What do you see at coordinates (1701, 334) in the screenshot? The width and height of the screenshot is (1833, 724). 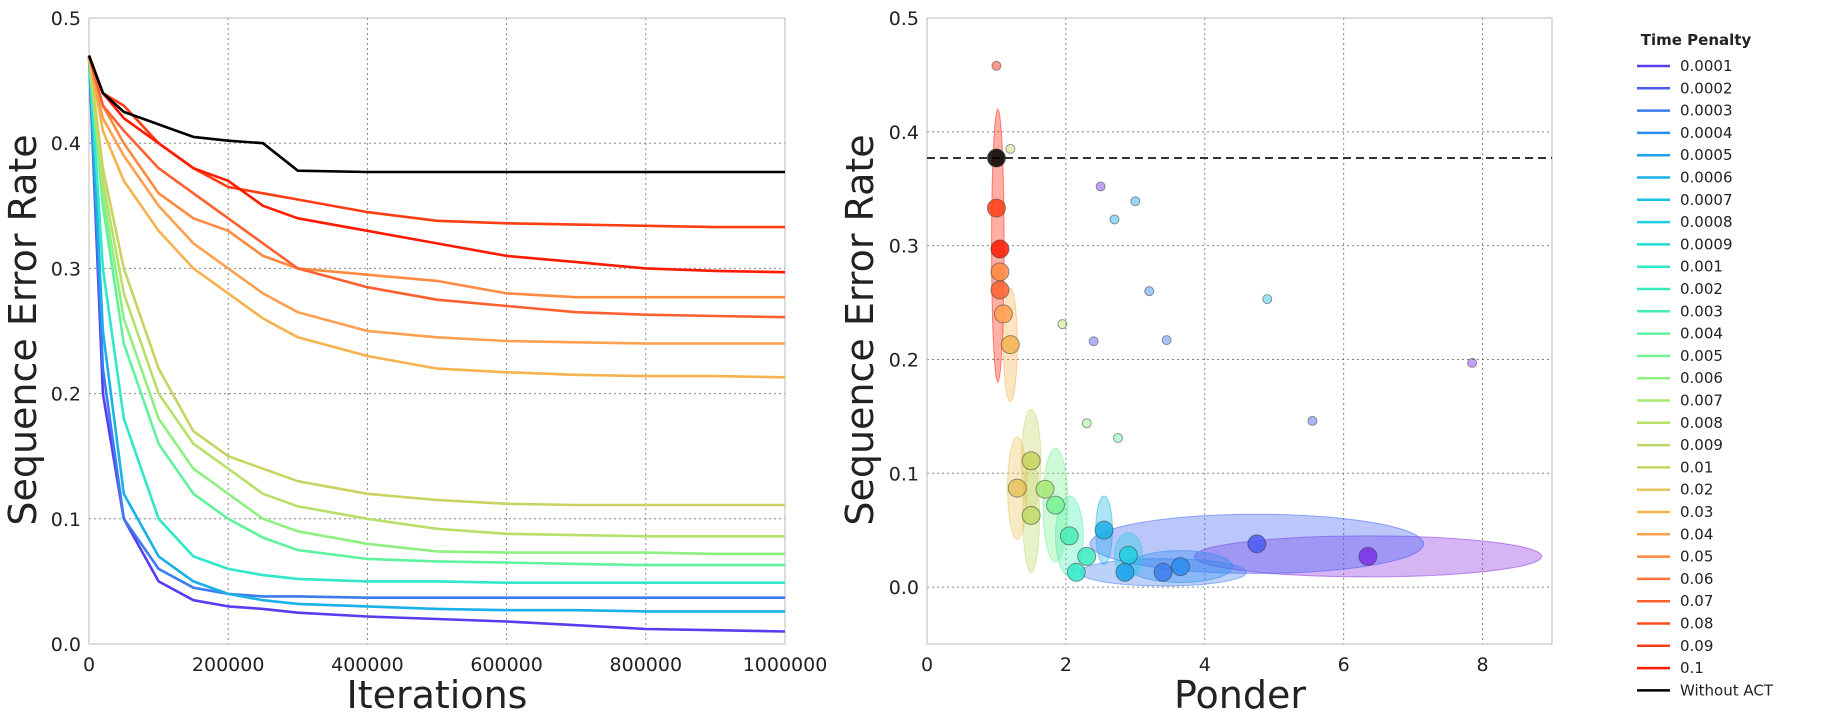 I see `legend-label: 0.004` at bounding box center [1701, 334].